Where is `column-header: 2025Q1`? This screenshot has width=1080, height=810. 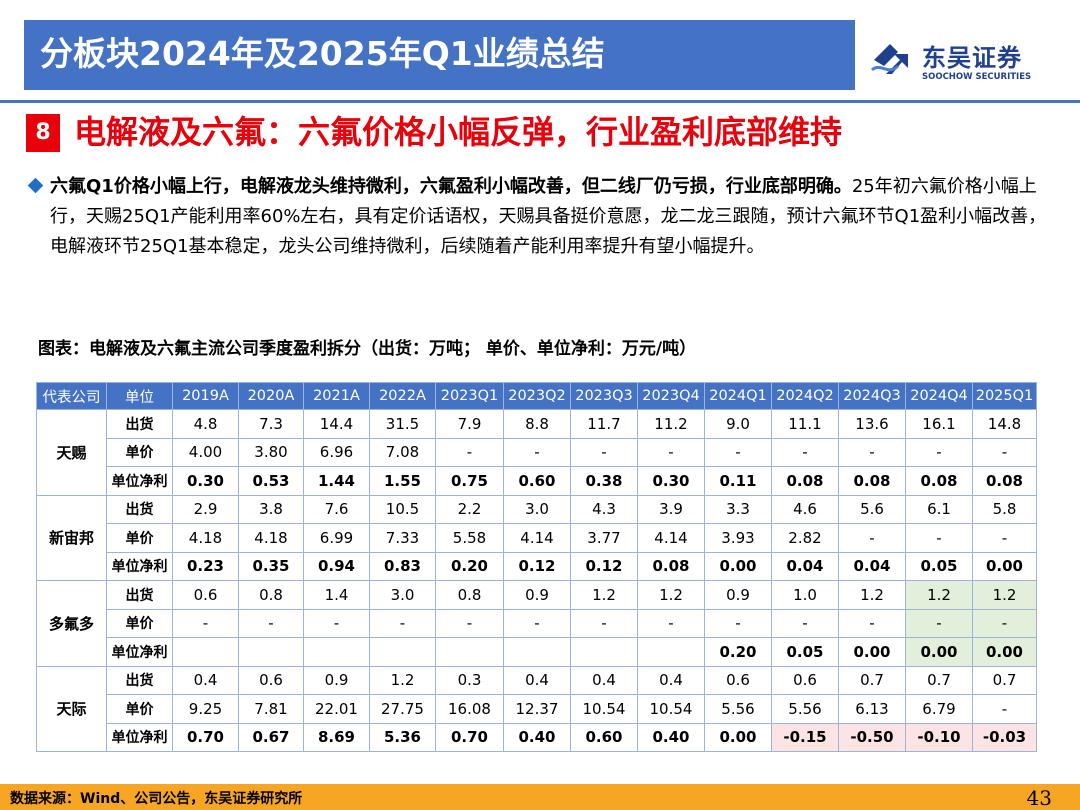
column-header: 2025Q1 is located at coordinates (1004, 396).